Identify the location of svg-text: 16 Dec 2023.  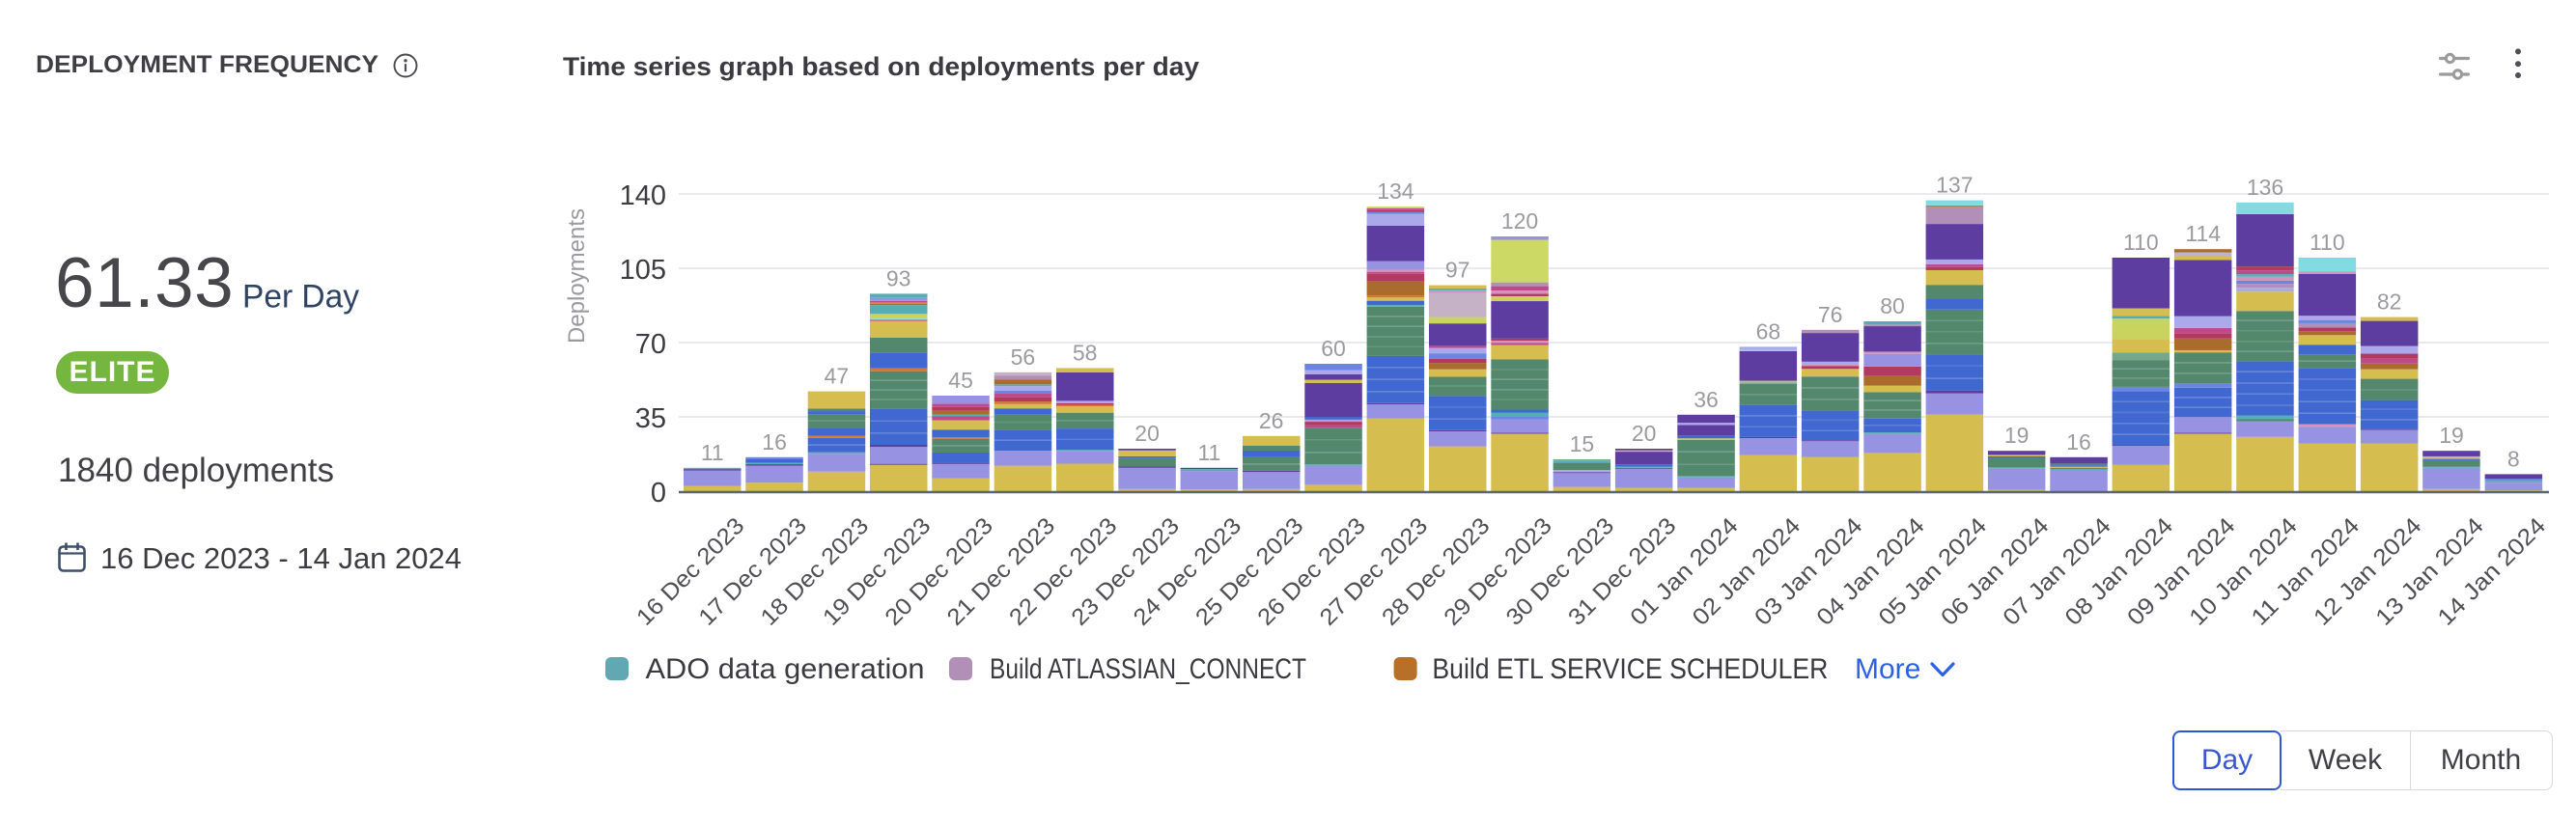
(690, 571).